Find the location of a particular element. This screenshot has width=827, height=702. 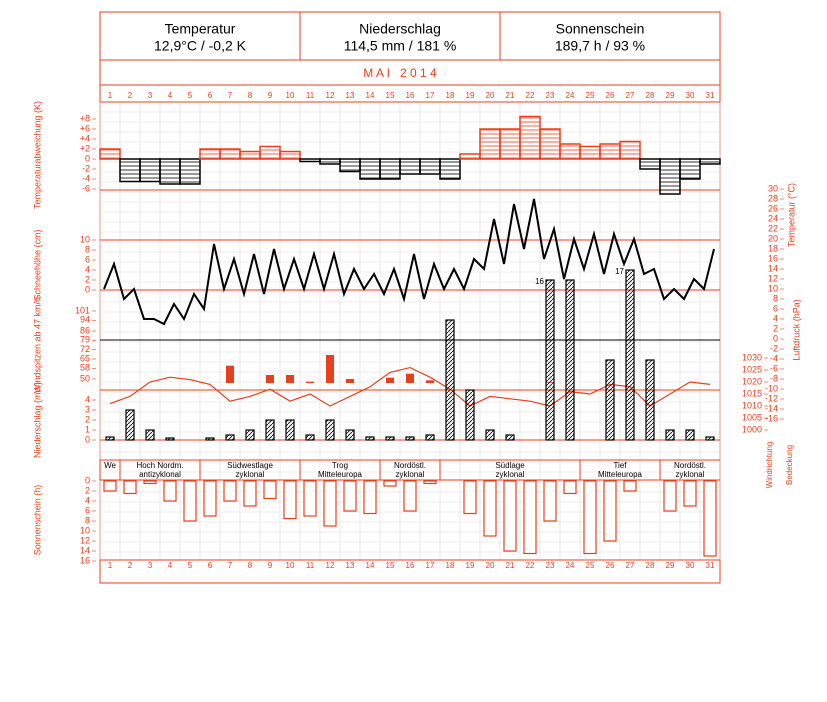

day-label: 28 is located at coordinates (650, 565).